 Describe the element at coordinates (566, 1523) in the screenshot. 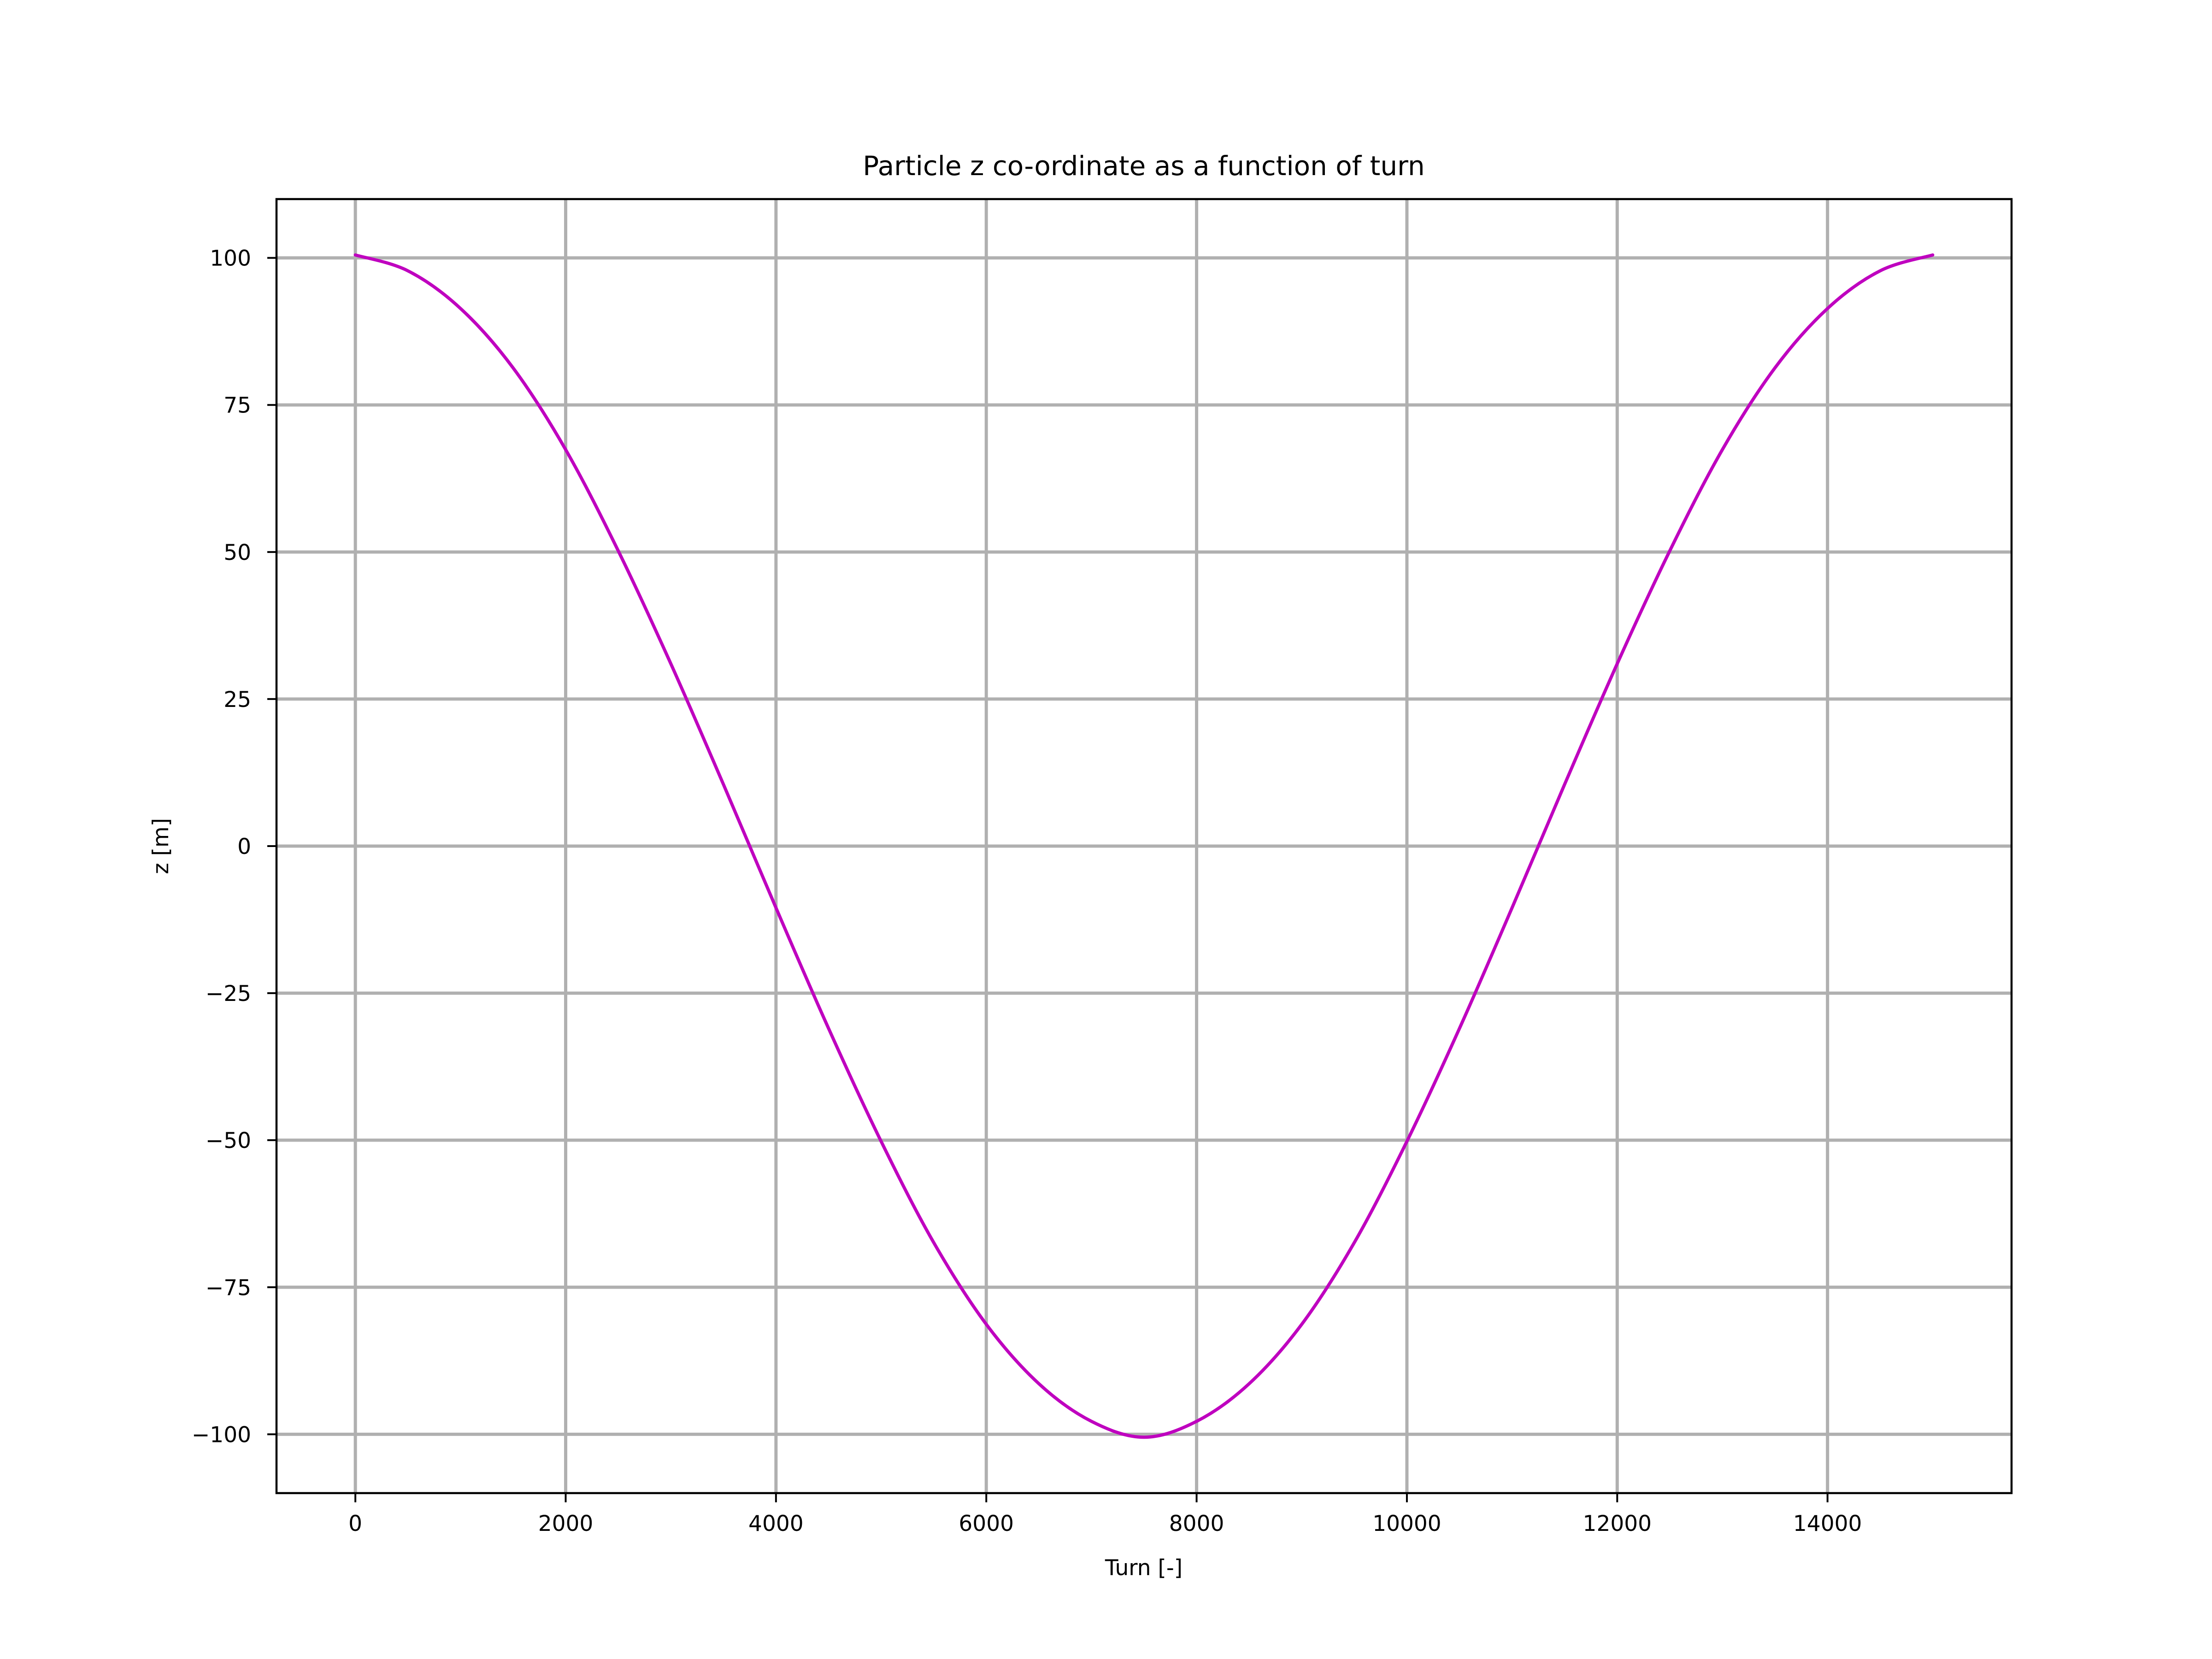

I see `x-tick-label: 2000` at that location.